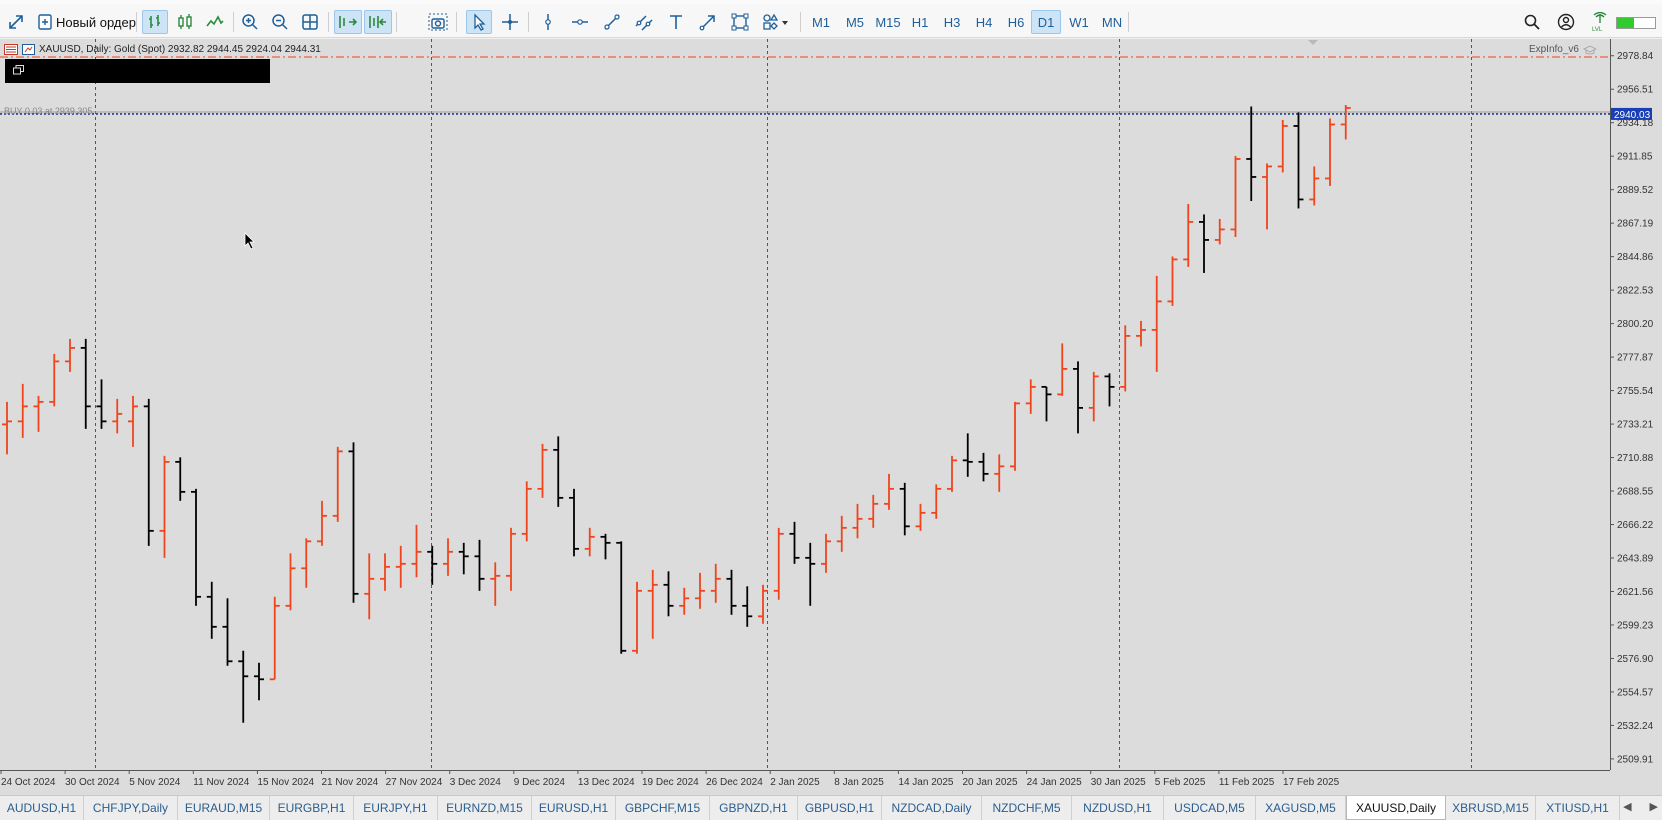 The width and height of the screenshot is (1662, 820). I want to click on current-price-box, so click(1631, 113).